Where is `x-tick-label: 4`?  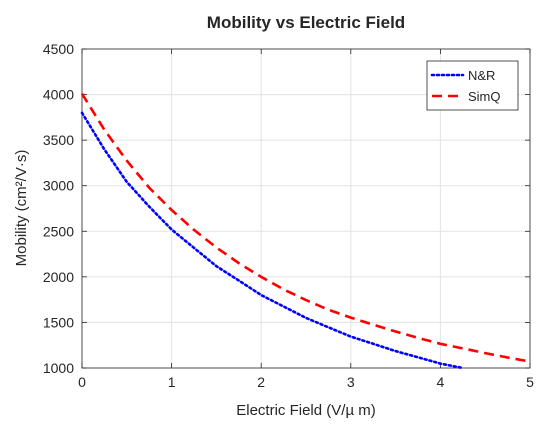 x-tick-label: 4 is located at coordinates (441, 382).